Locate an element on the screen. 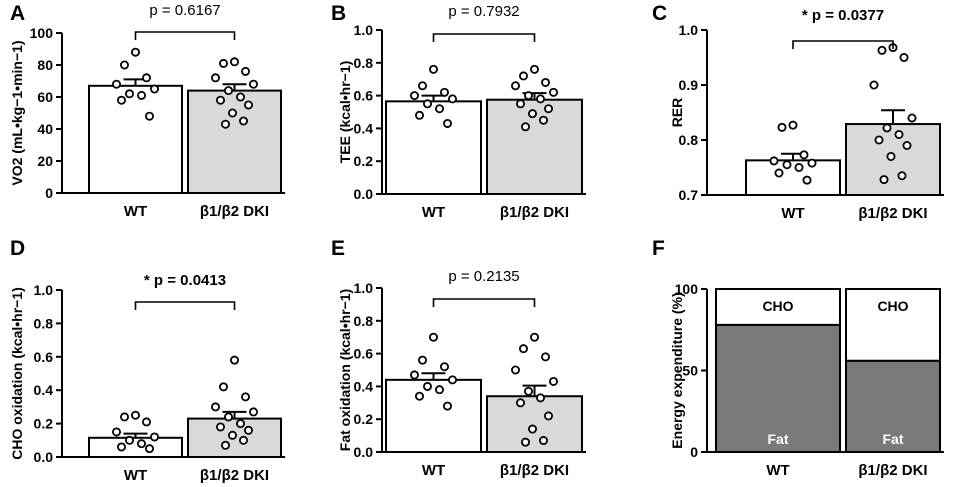 The width and height of the screenshot is (969, 487). y-tick-label: 40 is located at coordinates (45, 129).